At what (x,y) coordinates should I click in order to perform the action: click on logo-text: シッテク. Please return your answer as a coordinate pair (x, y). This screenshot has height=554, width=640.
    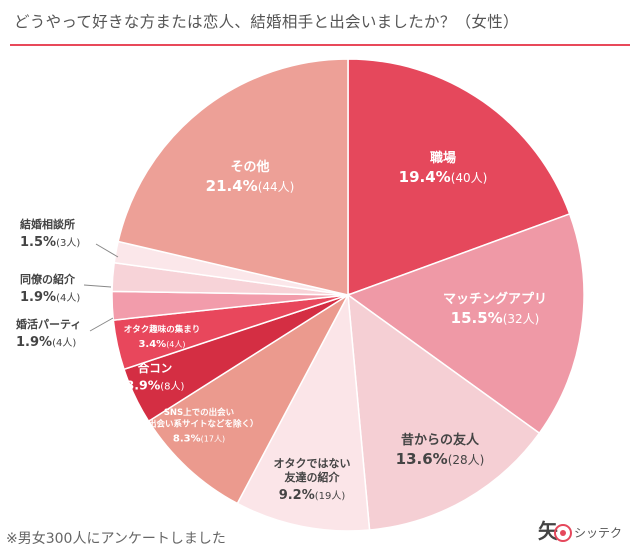
    Looking at the image, I should click on (598, 533).